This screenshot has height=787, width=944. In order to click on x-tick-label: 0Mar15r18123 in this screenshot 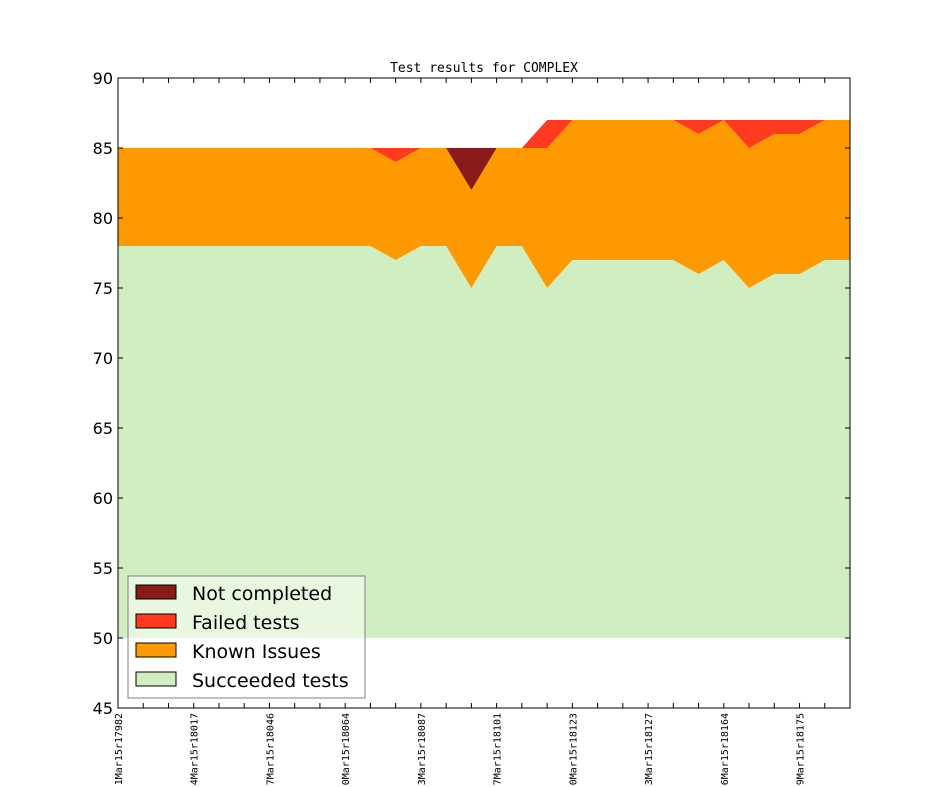, I will do `click(573, 749)`.